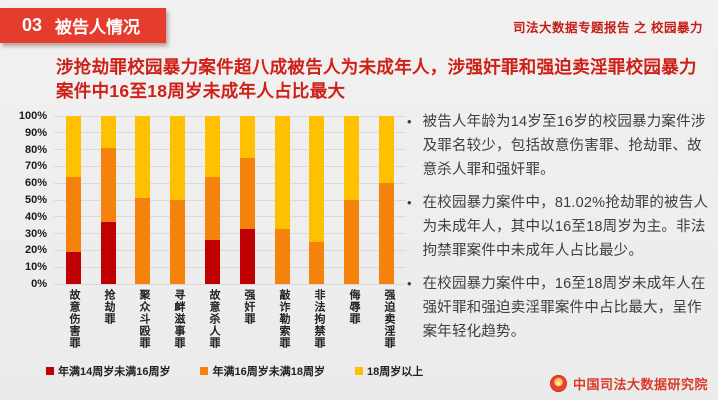 Image resolution: width=718 pixels, height=400 pixels. Describe the element at coordinates (389, 319) in the screenshot. I see `x-axis-category-label: 强迫卖淫罪` at that location.